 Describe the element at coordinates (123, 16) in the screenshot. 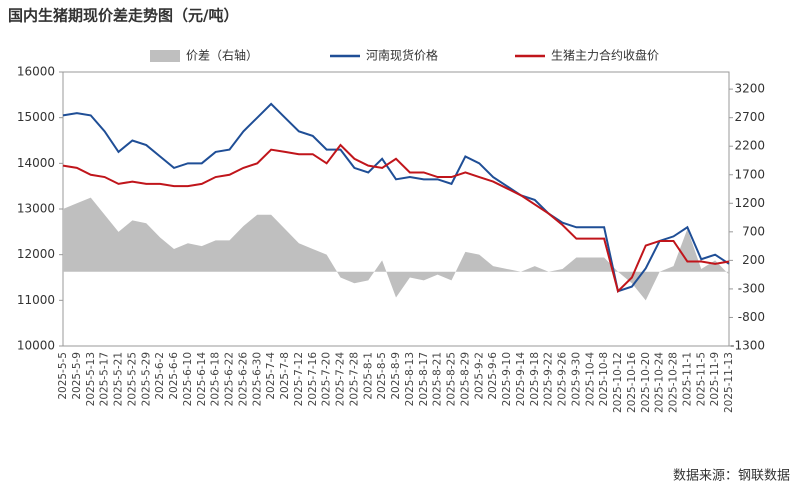

I see `chart-title: 国内生猪期现价差走势图（元/吨）` at that location.